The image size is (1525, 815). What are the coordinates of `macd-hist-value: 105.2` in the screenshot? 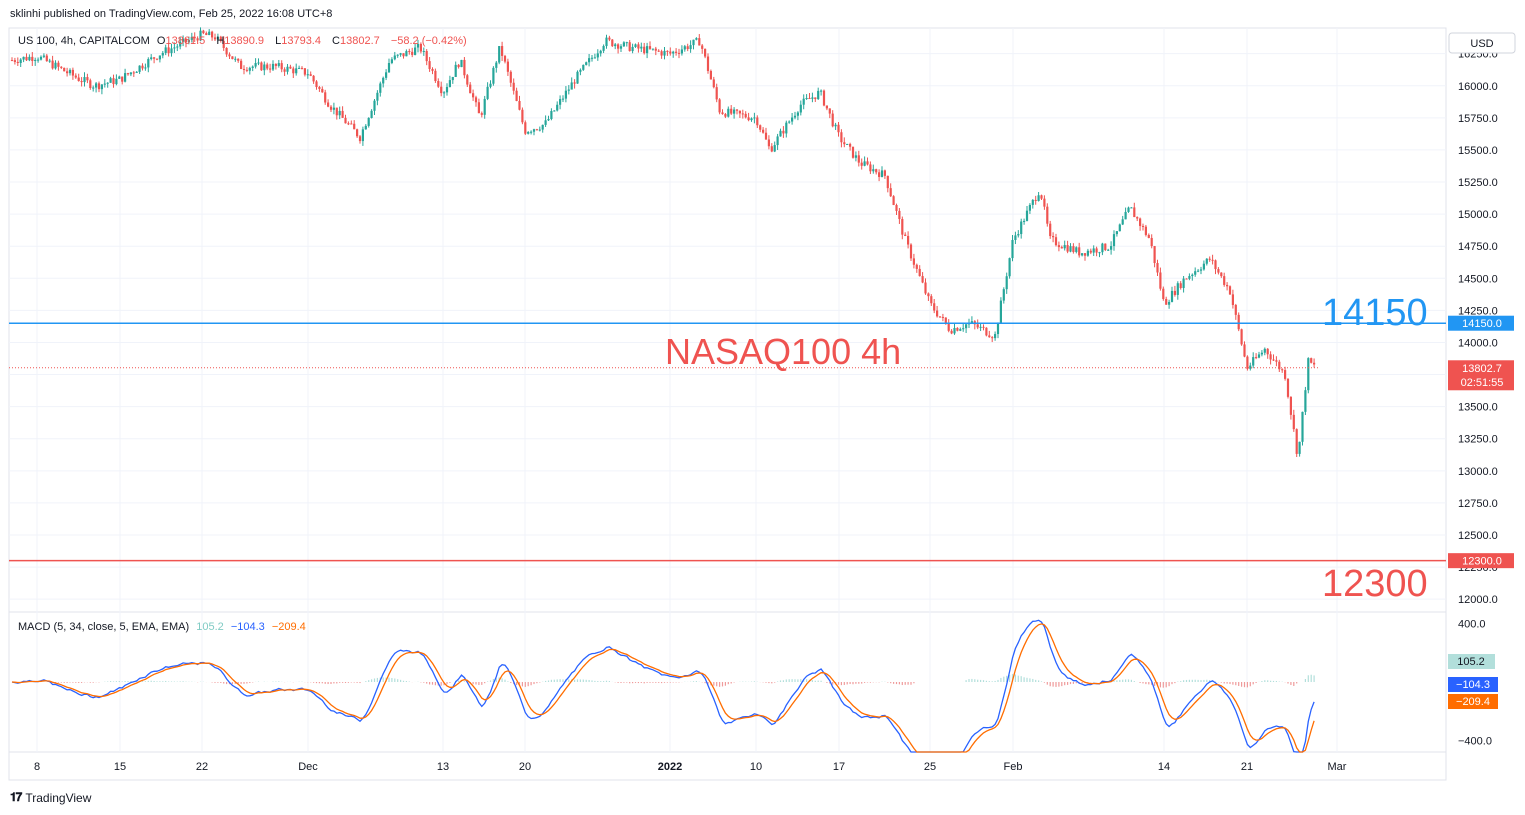 It's located at (210, 627).